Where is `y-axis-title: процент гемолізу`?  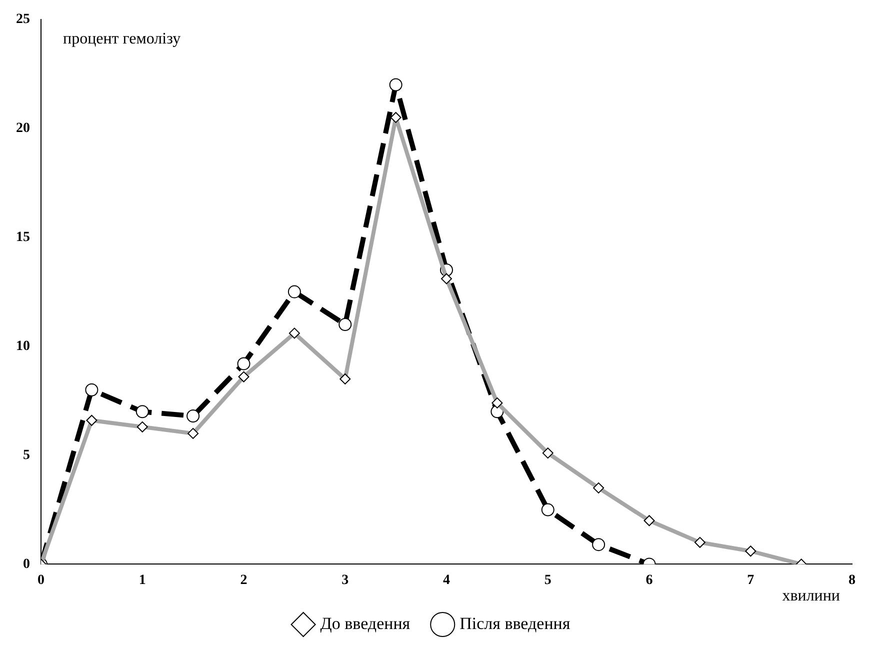
y-axis-title: процент гемолізу is located at coordinates (122, 39).